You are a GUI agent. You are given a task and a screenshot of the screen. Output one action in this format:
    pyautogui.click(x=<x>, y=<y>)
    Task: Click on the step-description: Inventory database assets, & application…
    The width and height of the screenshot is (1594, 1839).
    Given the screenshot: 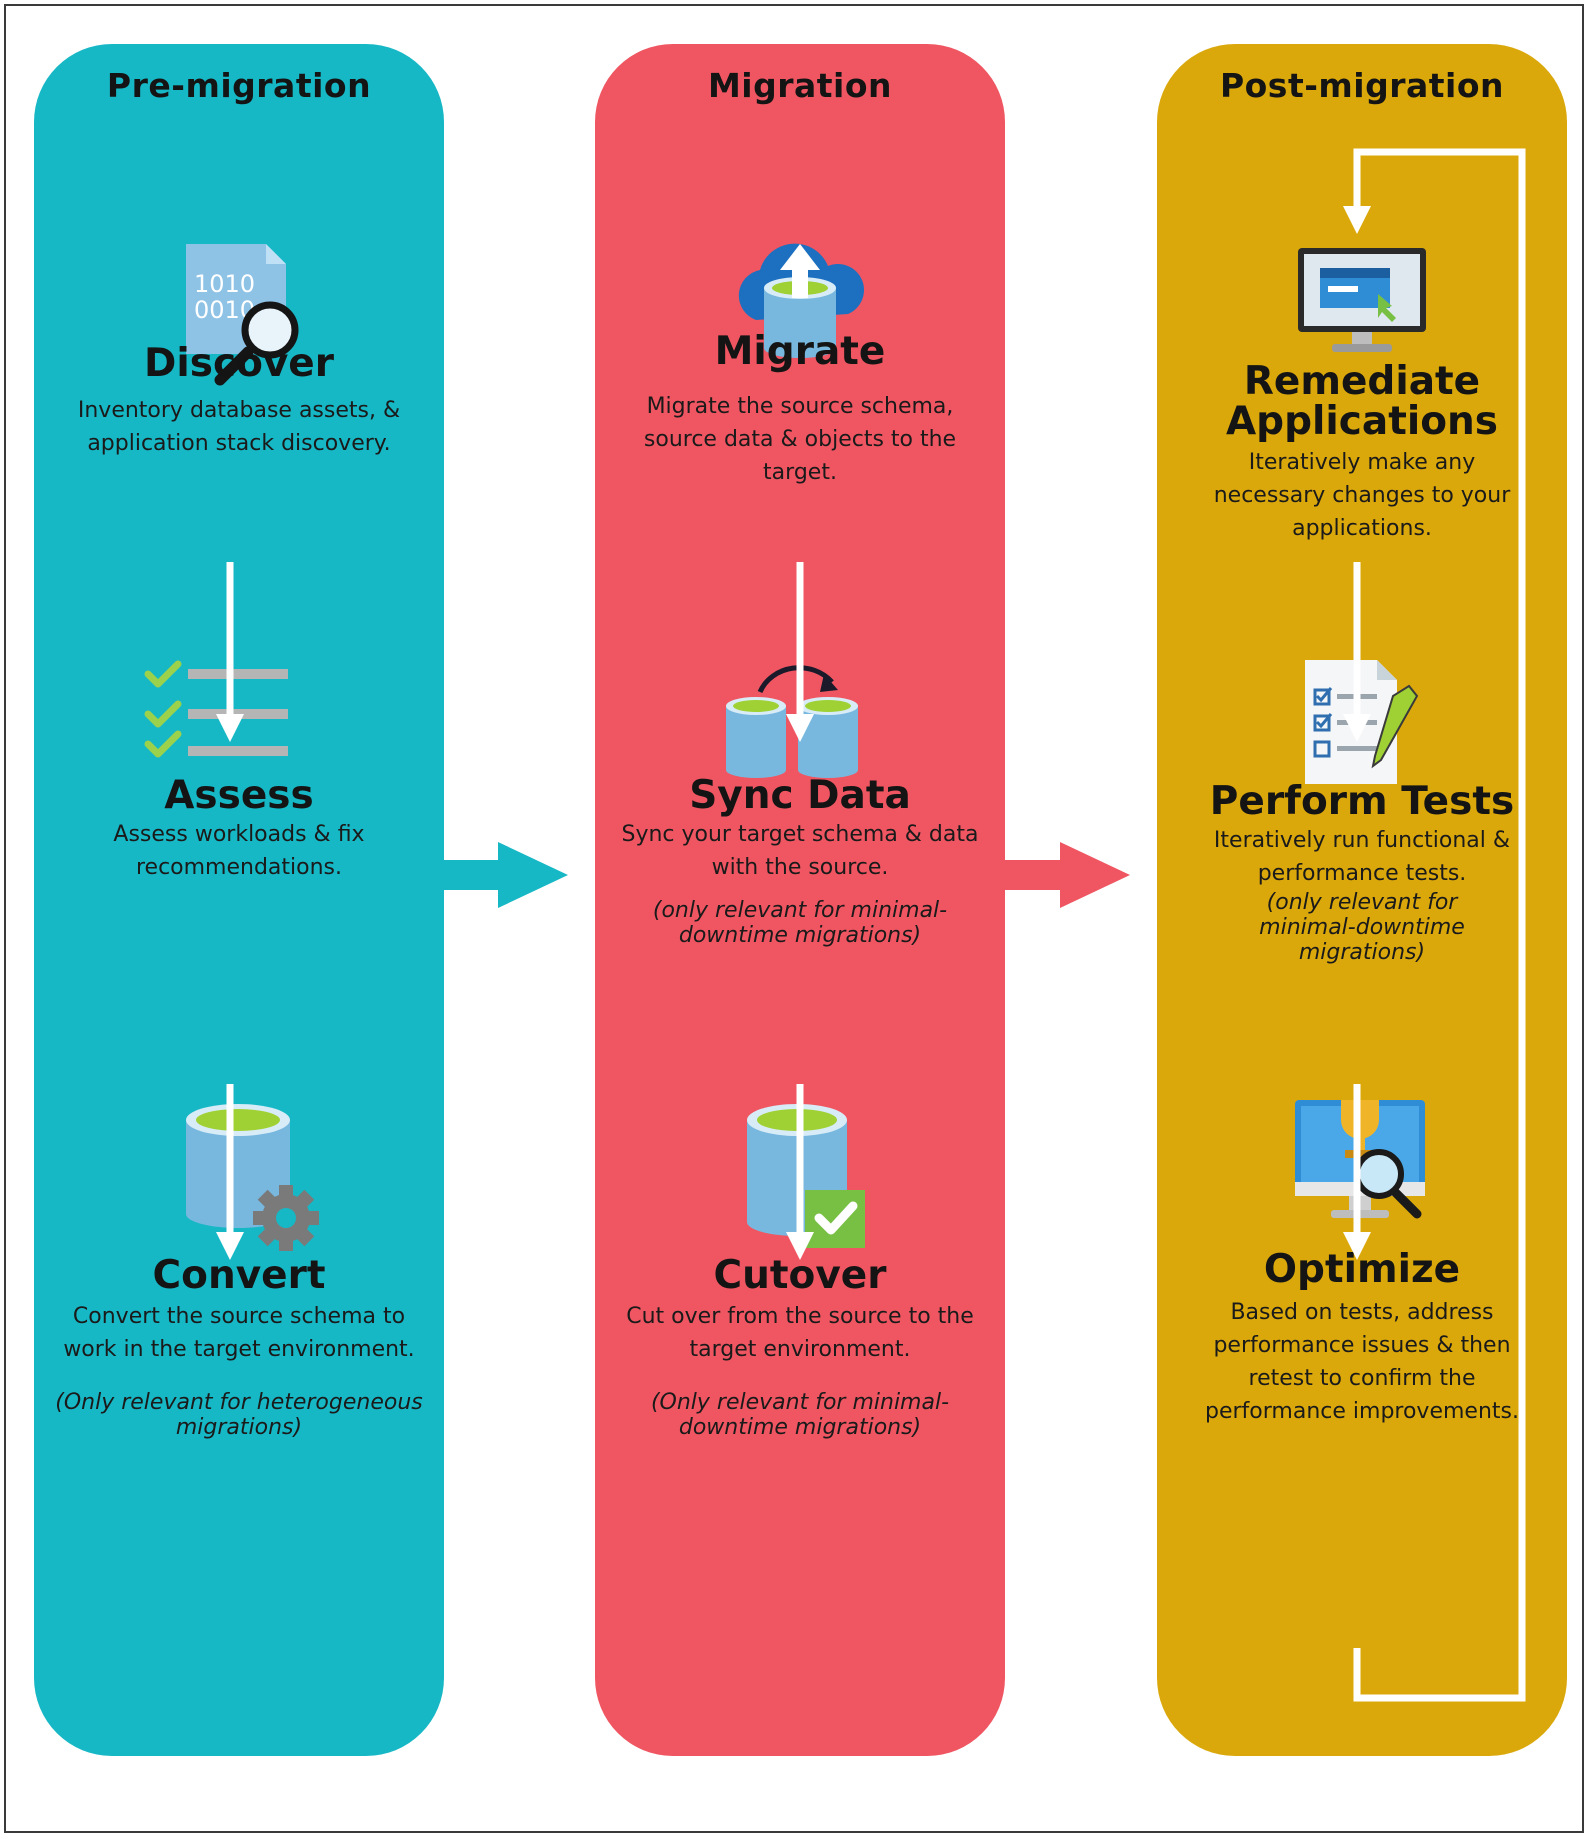 What is the action you would take?
    pyautogui.click(x=239, y=427)
    